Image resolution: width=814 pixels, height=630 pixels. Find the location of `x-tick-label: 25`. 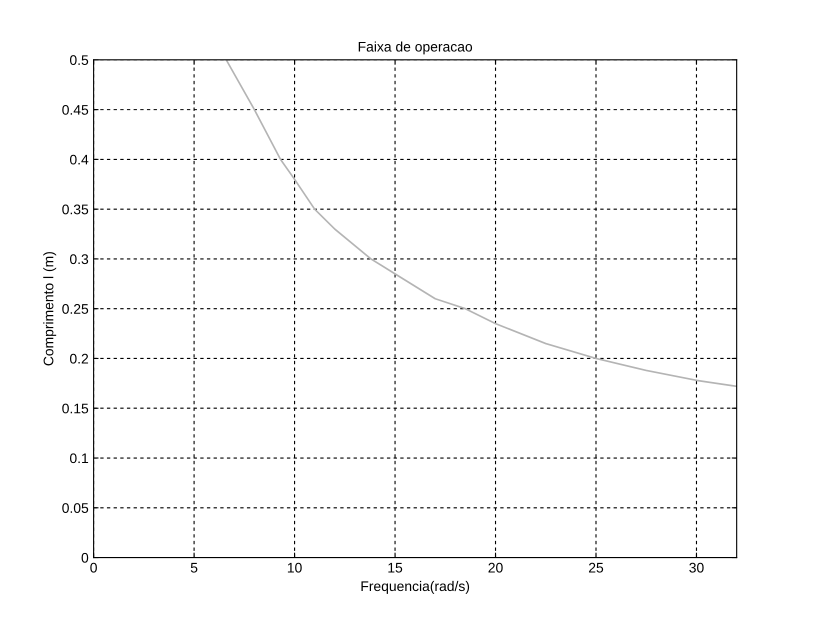

x-tick-label: 25 is located at coordinates (596, 567).